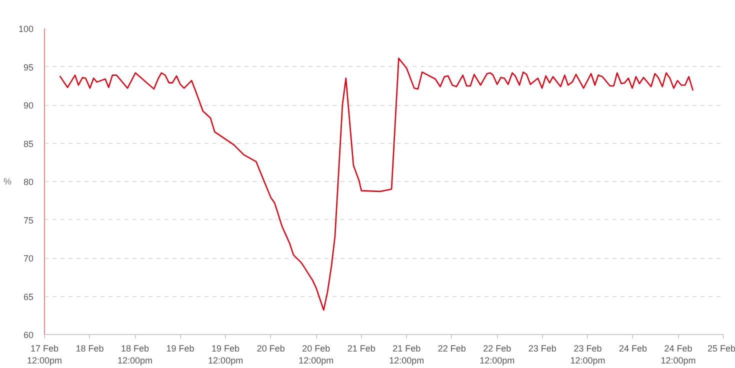 The image size is (735, 368). Describe the element at coordinates (270, 349) in the screenshot. I see `x-tick-label: 20 Feb` at that location.